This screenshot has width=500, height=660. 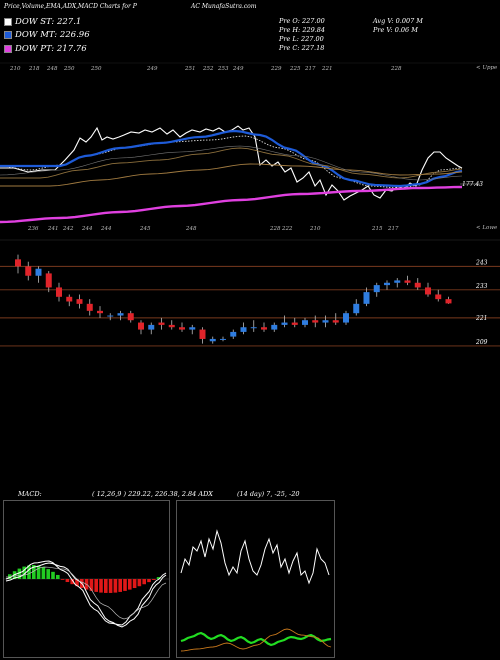 I want to click on long-term-ema-line, so click(x=231, y=204).